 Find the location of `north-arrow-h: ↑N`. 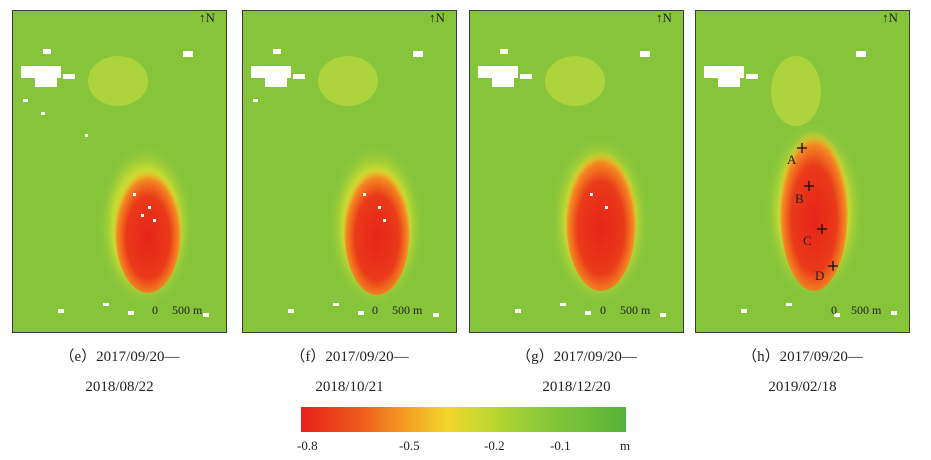

north-arrow-h: ↑N is located at coordinates (890, 17).